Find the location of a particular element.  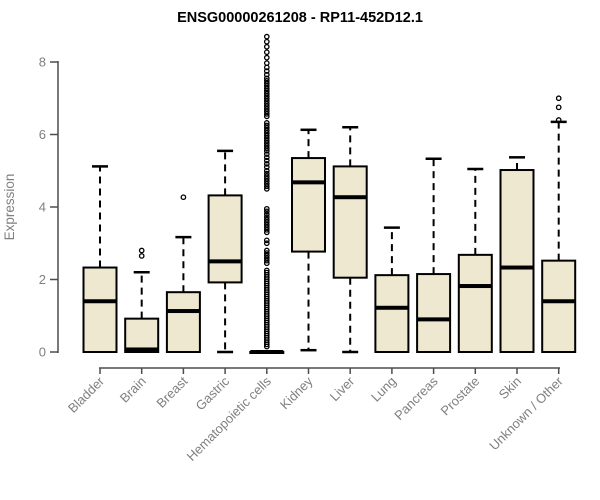

x-category-label: Breast is located at coordinates (171, 391).